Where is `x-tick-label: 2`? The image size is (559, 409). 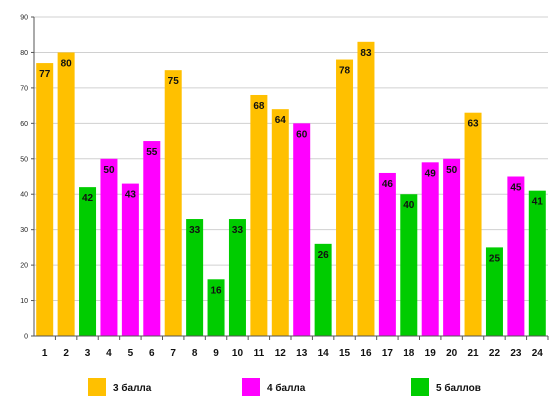 x-tick-label: 2 is located at coordinates (66, 353).